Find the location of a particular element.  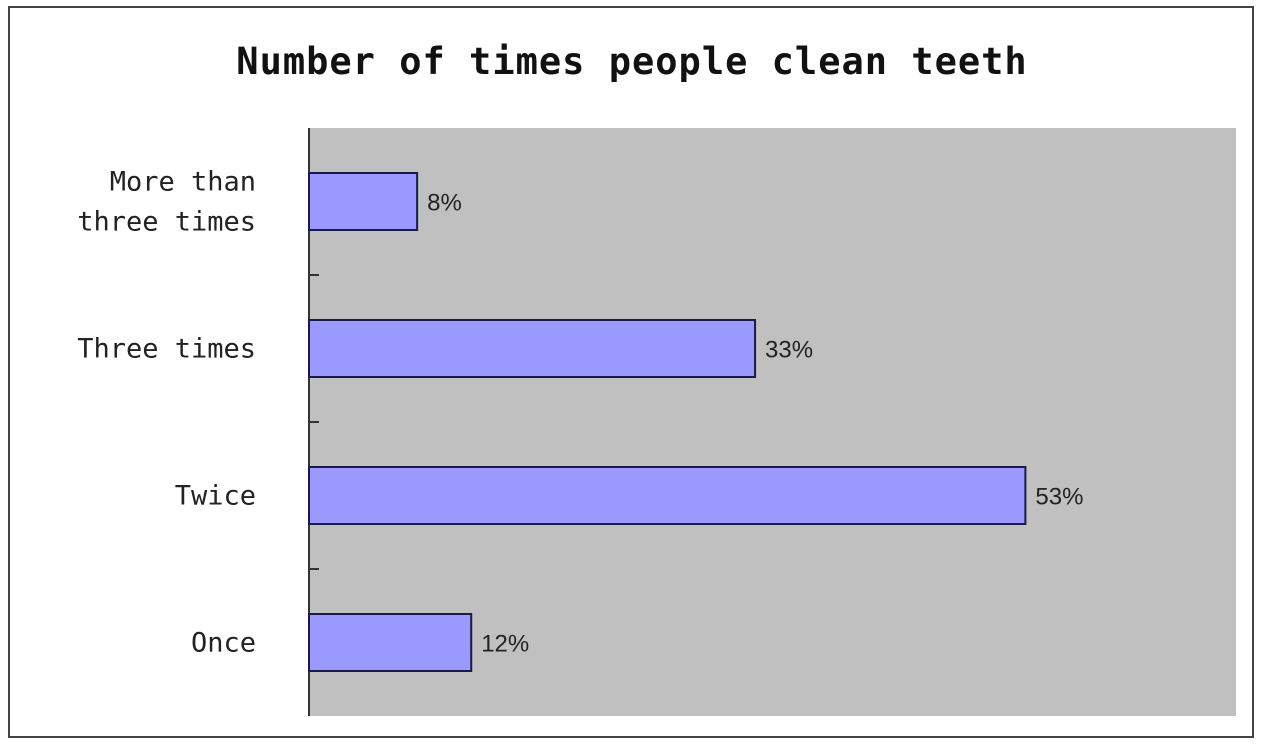

category-label: More than three times is located at coordinates (166, 202).